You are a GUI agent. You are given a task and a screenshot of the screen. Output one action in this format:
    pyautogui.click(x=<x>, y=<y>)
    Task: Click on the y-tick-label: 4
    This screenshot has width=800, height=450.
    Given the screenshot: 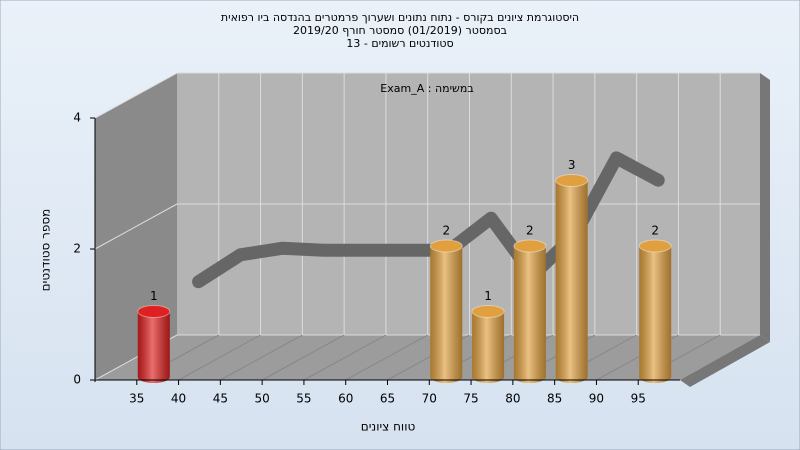 What is the action you would take?
    pyautogui.click(x=77, y=118)
    